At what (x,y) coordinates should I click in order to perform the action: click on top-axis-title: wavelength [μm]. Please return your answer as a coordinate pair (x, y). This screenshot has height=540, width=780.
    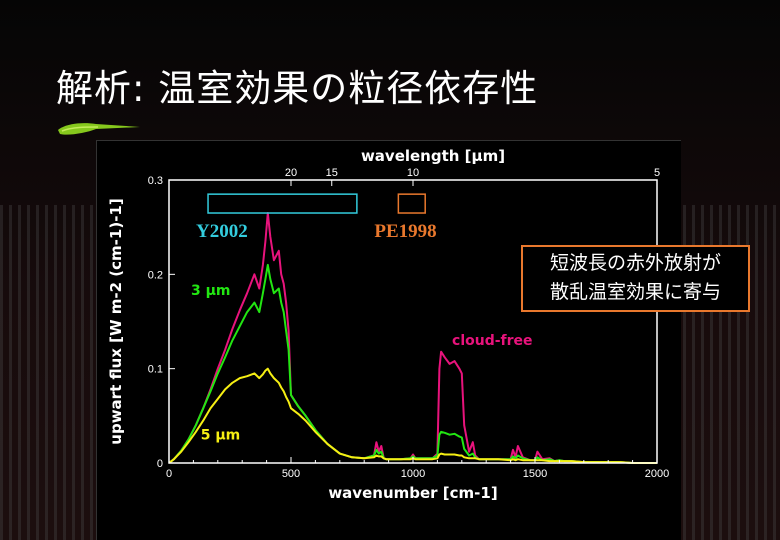
    Looking at the image, I should click on (433, 156).